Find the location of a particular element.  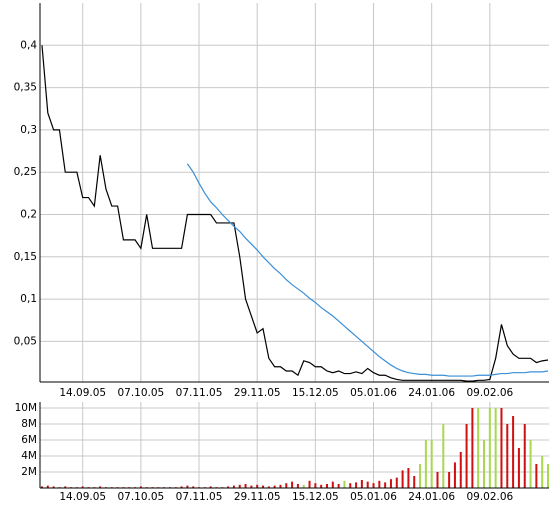

y-tick-label: 10M is located at coordinates (26, 408).